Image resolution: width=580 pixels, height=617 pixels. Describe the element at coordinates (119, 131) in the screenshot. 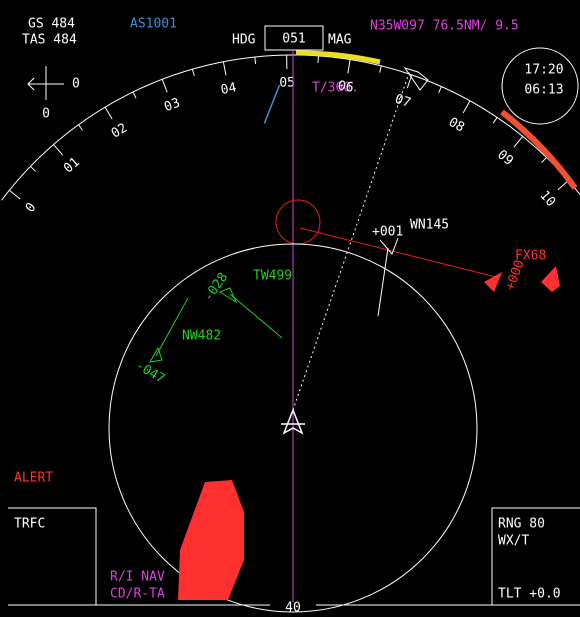

I see `compass-label: 02` at that location.